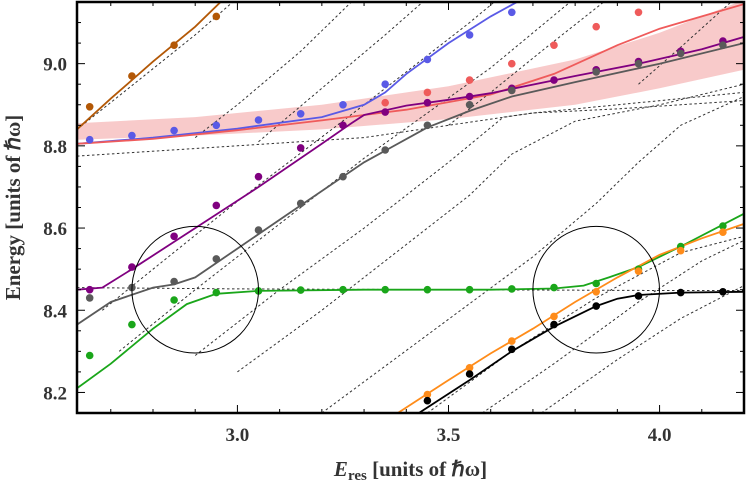  What do you see at coordinates (55, 311) in the screenshot?
I see `y-tick-label: 8.4` at bounding box center [55, 311].